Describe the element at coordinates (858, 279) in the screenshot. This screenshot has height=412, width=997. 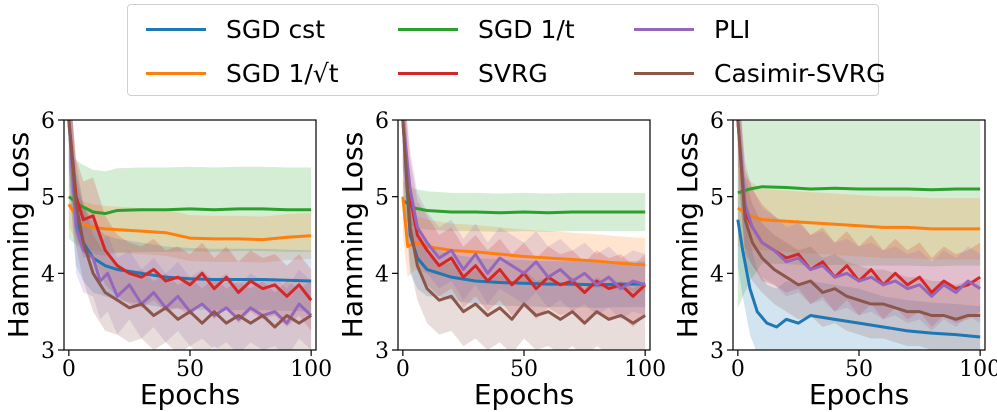
I see `series-line-sgd-cst` at that location.